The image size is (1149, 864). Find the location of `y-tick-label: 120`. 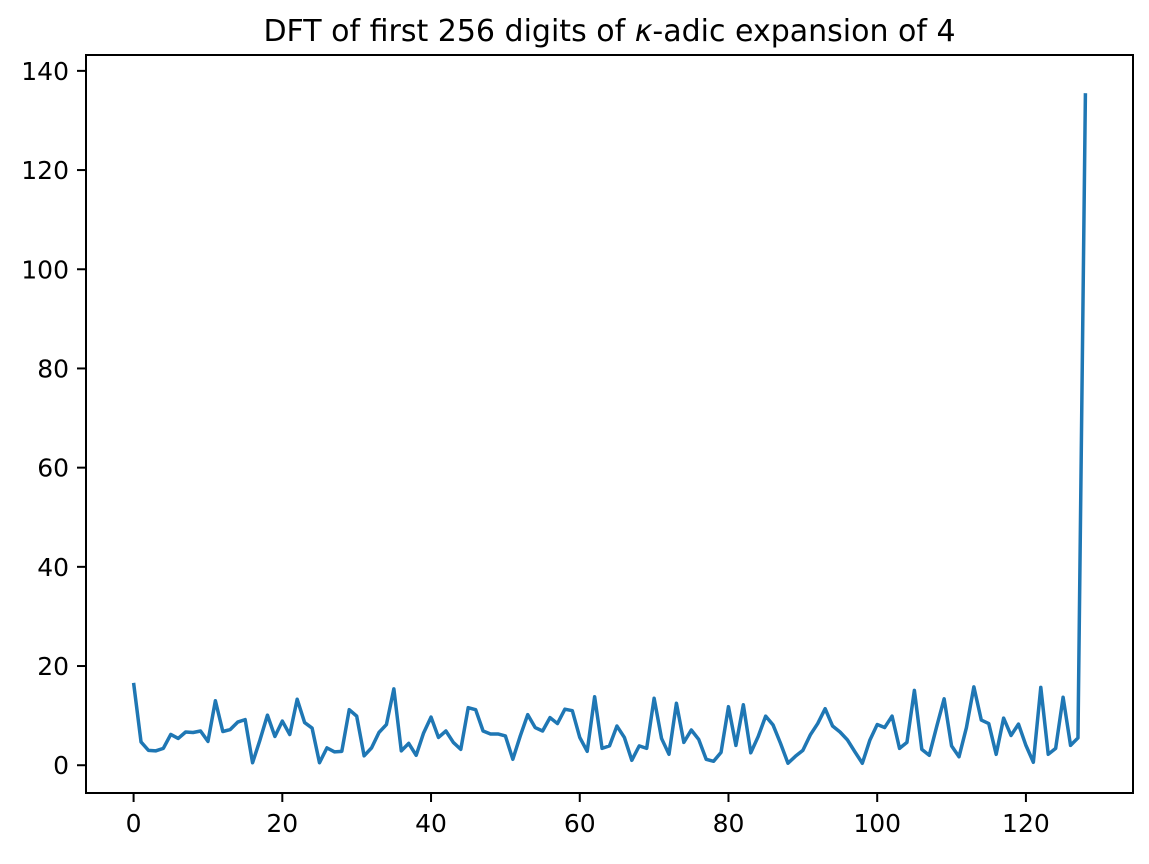

y-tick-label: 120 is located at coordinates (45, 170).